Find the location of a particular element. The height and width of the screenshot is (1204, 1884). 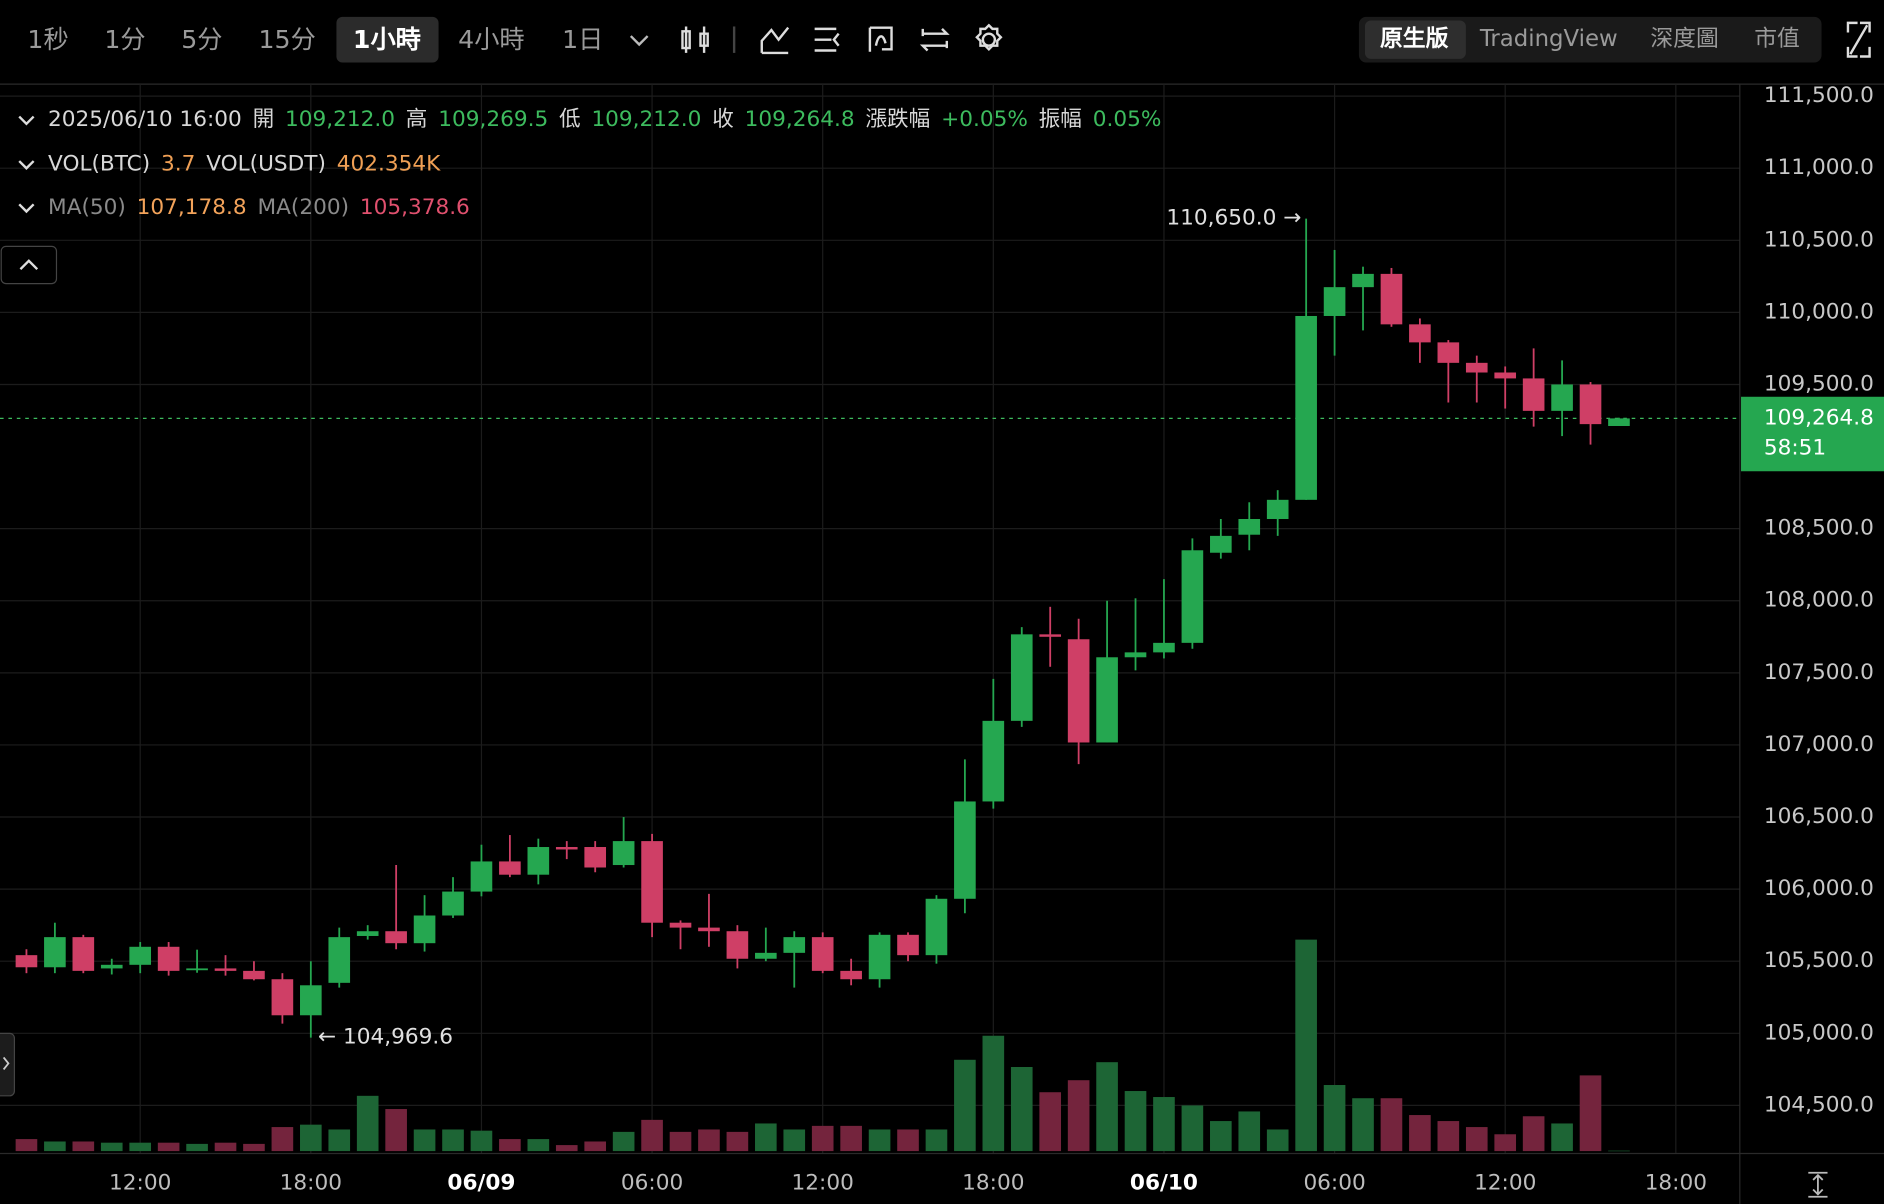

y-tick-label: 111,000.0 is located at coordinates (1819, 167).